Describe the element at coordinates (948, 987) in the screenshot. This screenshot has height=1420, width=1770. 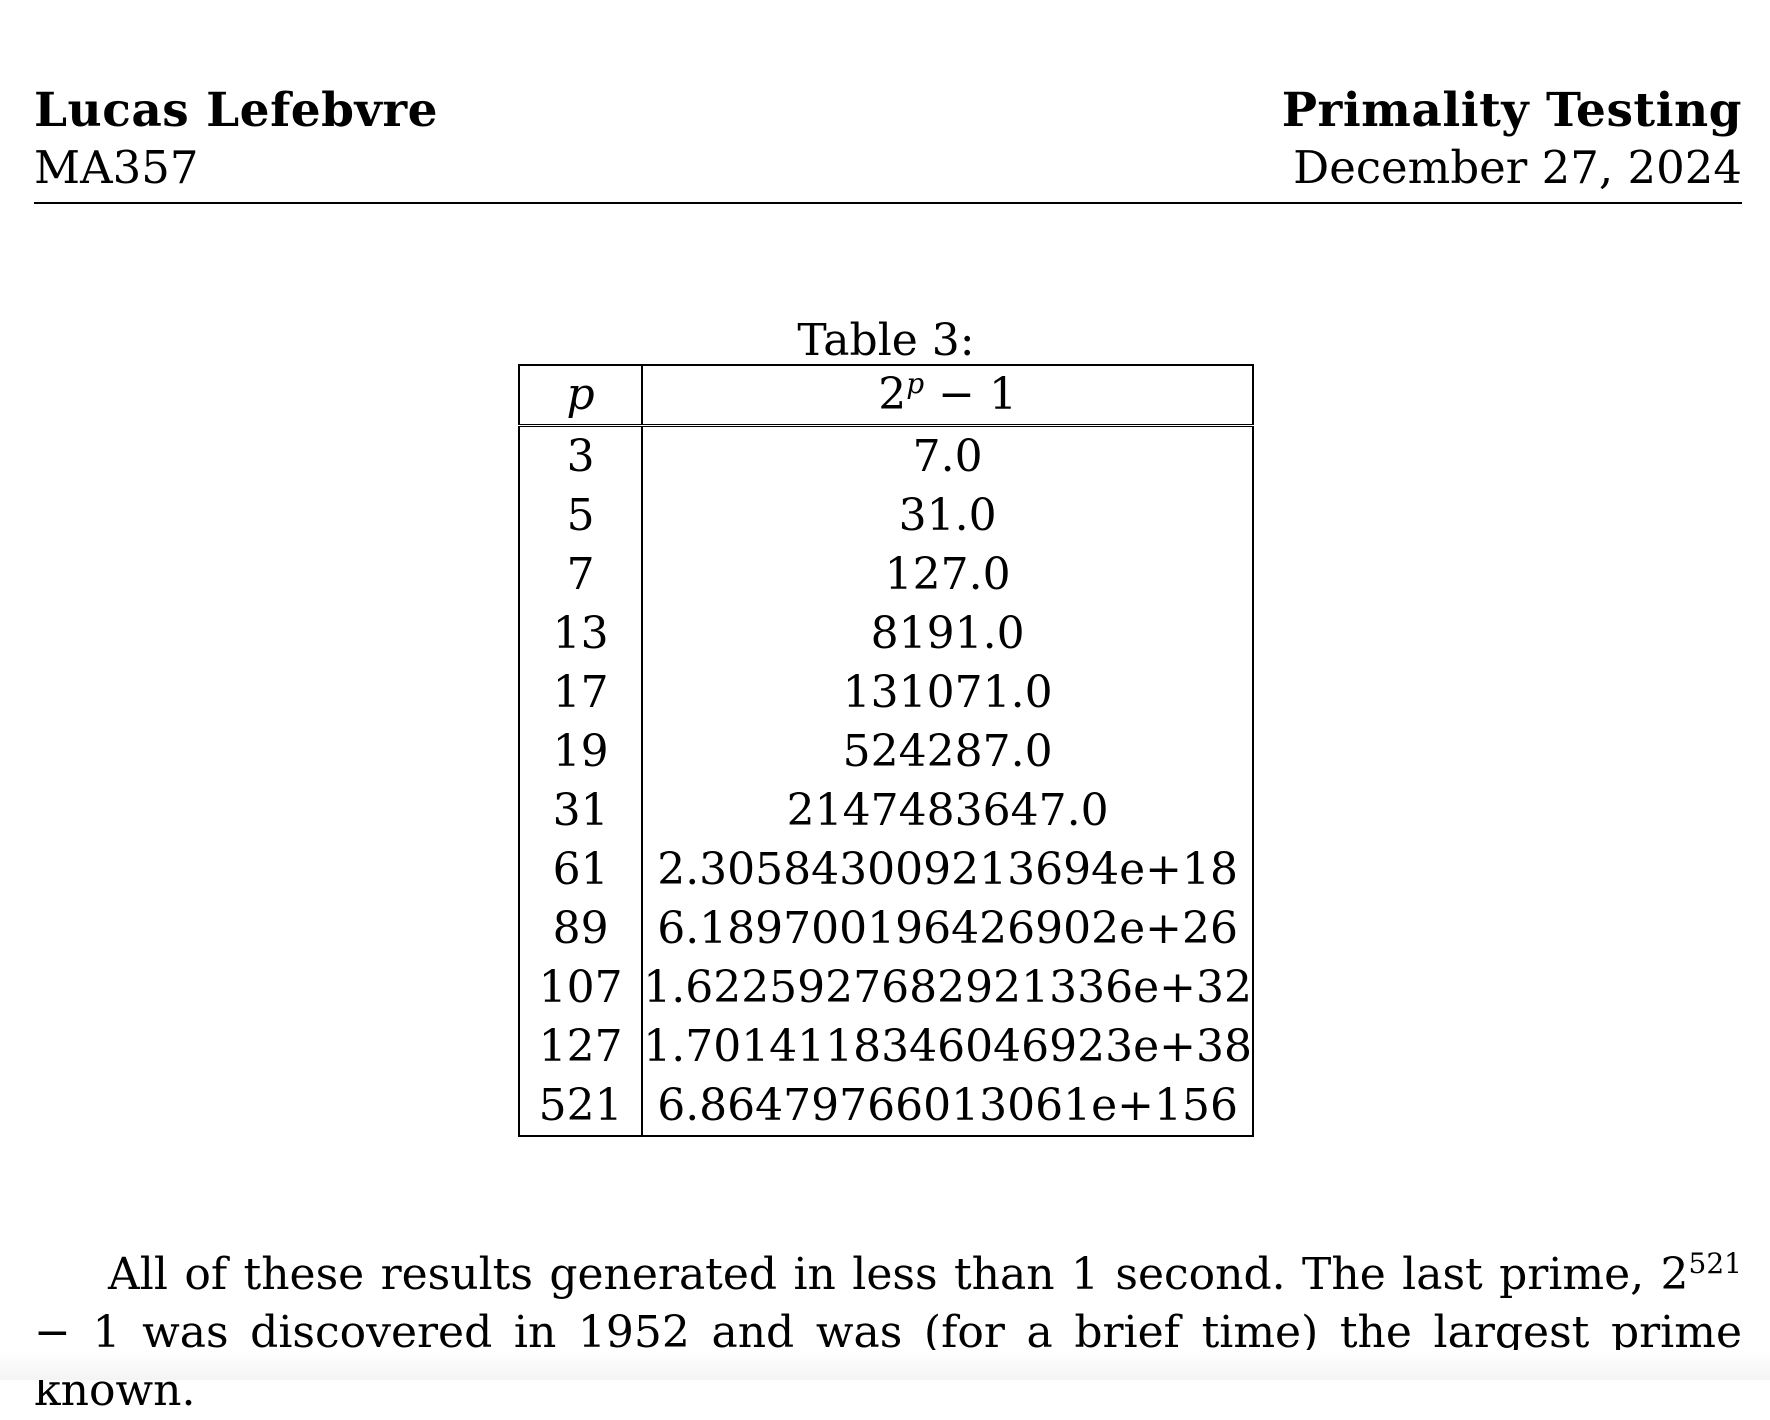
I see `cell-value: 1.6225927682921336e+32` at that location.